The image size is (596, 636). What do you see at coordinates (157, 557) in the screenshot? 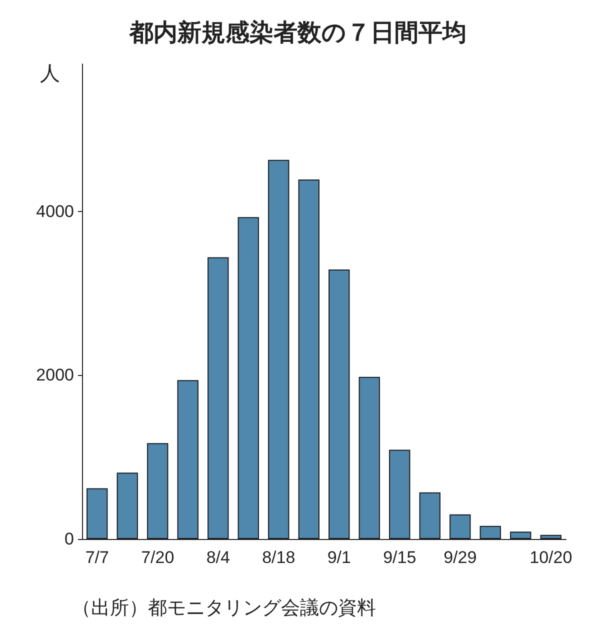
I see `x-tick-label: 7/20` at bounding box center [157, 557].